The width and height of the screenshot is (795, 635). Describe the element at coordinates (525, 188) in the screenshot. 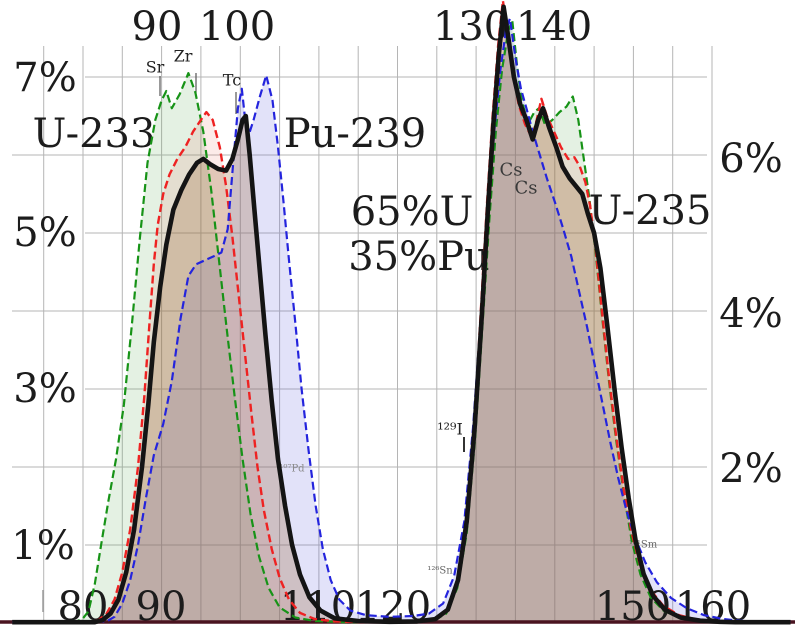

I see `annotation-cs137: Cs` at that location.